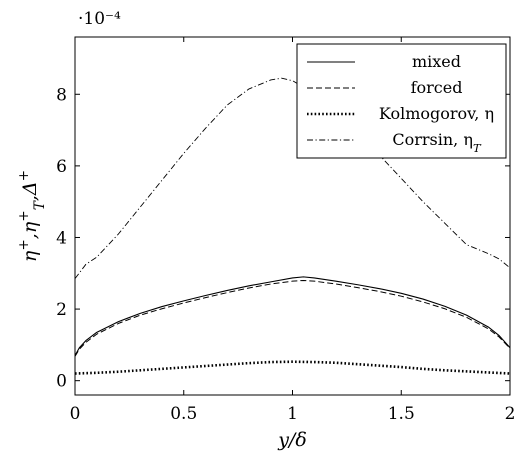 The height and width of the screenshot is (462, 514). I want to click on x-tick-label: 2, so click(509, 414).